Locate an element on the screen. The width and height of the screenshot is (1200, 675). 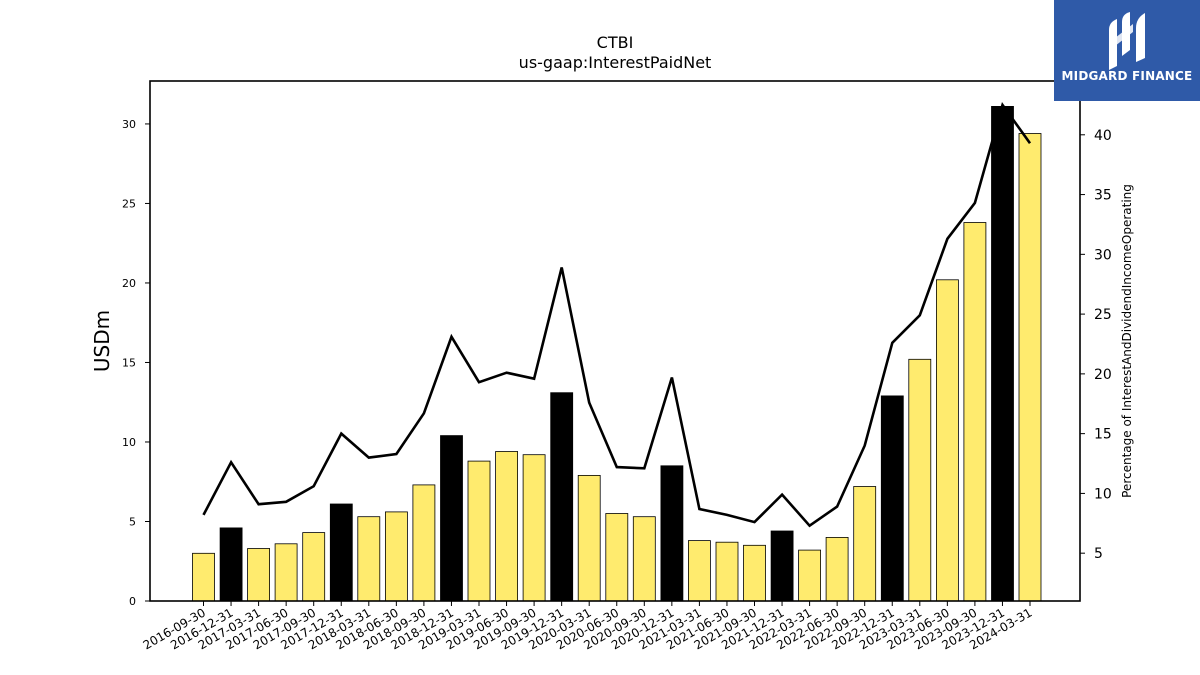
y-tick-label: 25 is located at coordinates (129, 203).